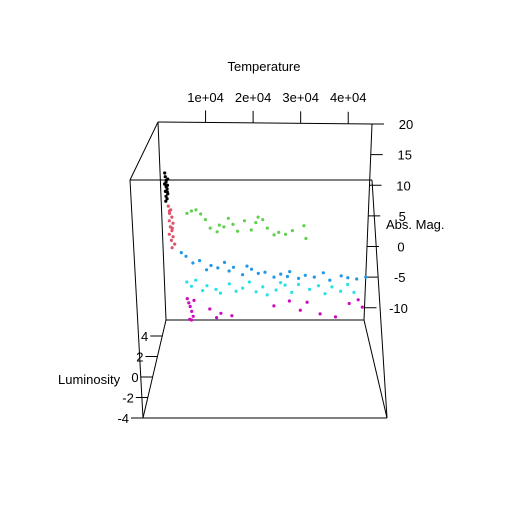 This screenshot has height=521, width=529. What do you see at coordinates (253, 97) in the screenshot?
I see `temperature-tick-label: 2e+04` at bounding box center [253, 97].